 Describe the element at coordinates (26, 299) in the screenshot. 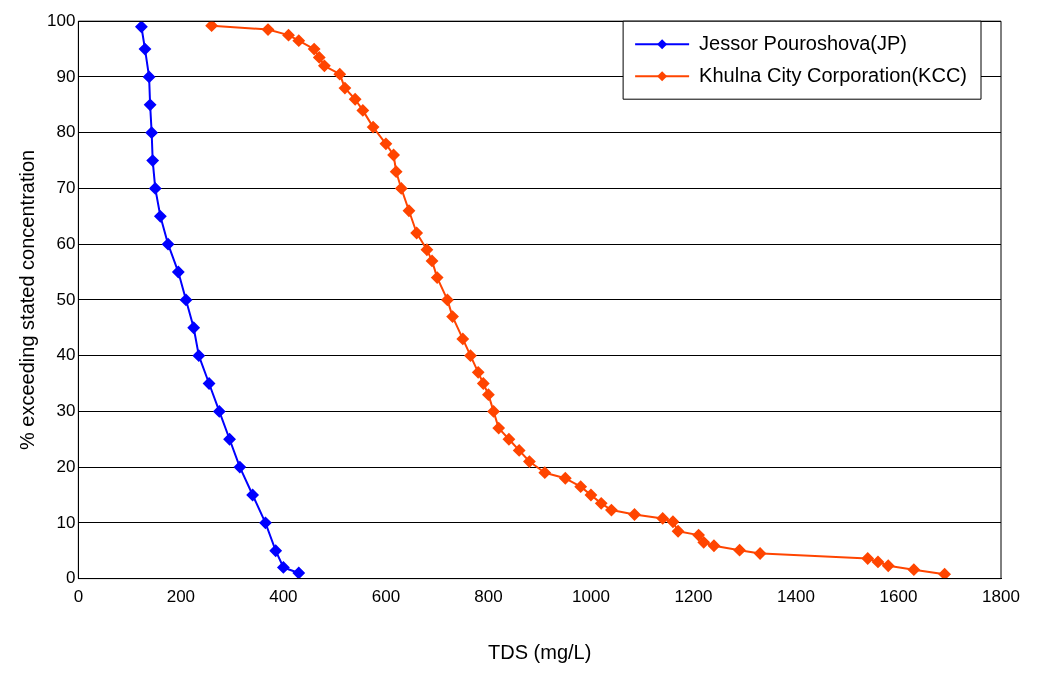

I see `y-axis-title: % exceeding stated concentration` at that location.